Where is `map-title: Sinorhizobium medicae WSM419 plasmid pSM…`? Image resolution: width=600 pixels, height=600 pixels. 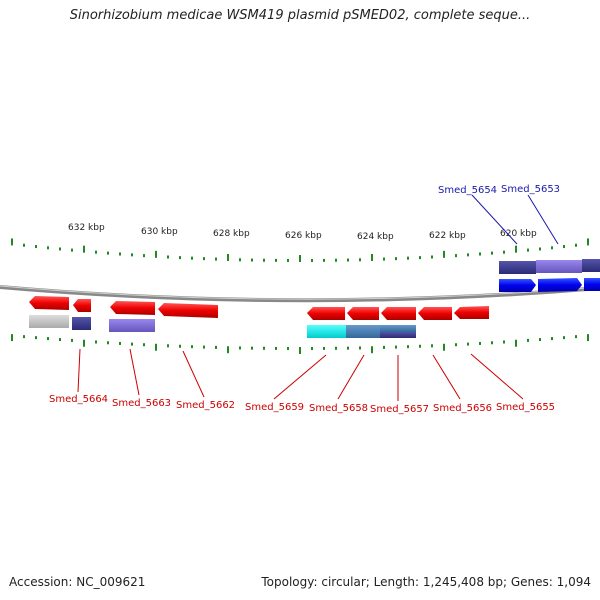 map-title: Sinorhizobium medicae WSM419 plasmid pSM… is located at coordinates (300, 15).